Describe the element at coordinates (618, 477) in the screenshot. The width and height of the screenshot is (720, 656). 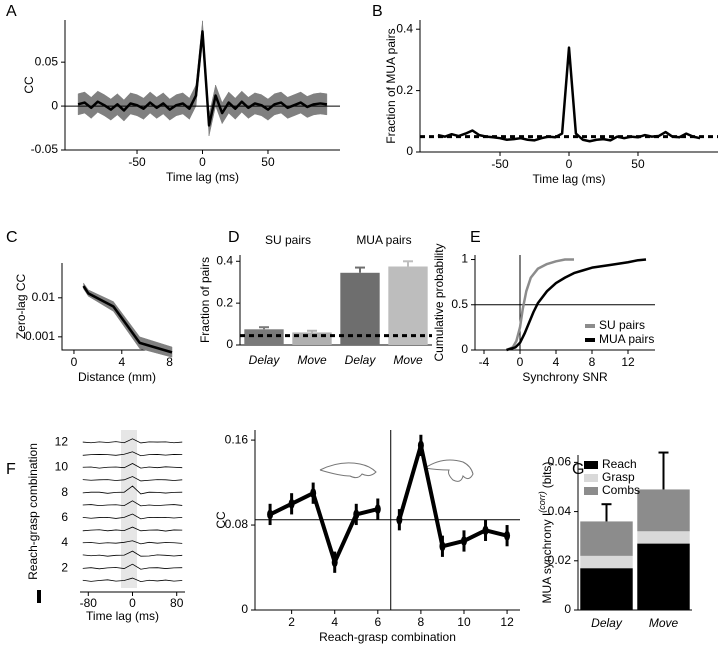
I see `legend-label: Grasp` at that location.